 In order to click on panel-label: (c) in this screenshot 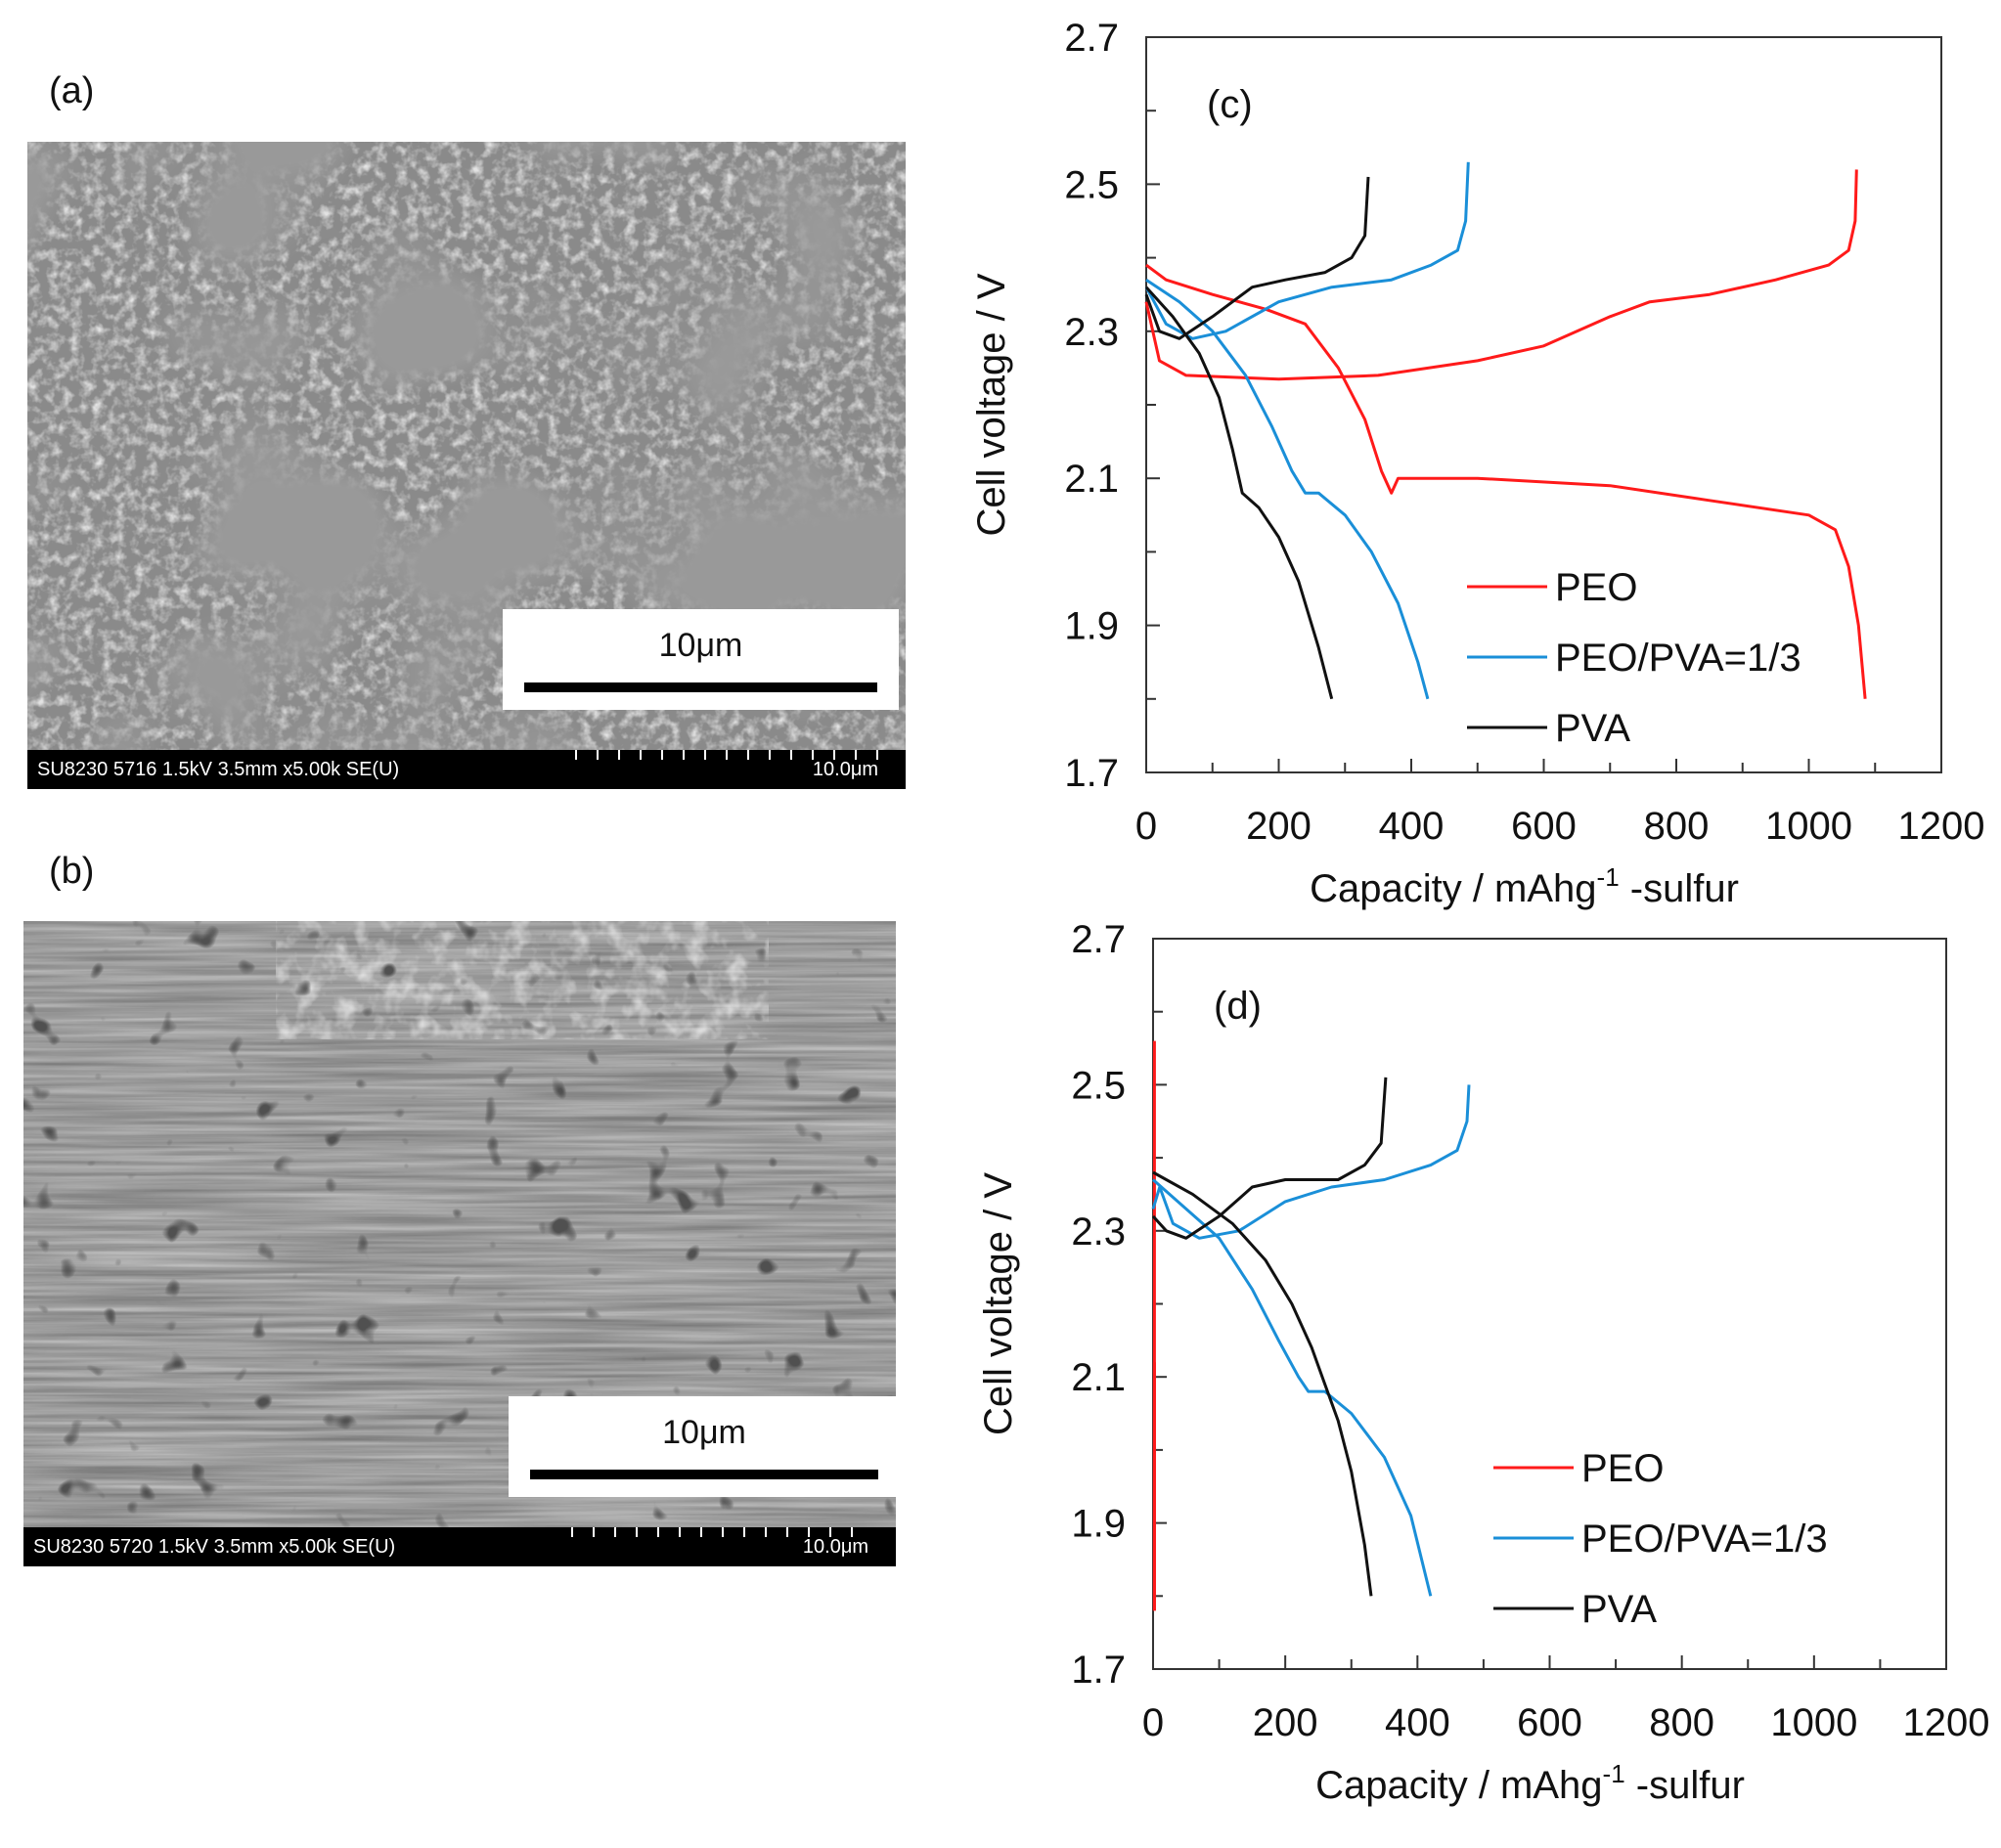, I will do `click(1230, 104)`.